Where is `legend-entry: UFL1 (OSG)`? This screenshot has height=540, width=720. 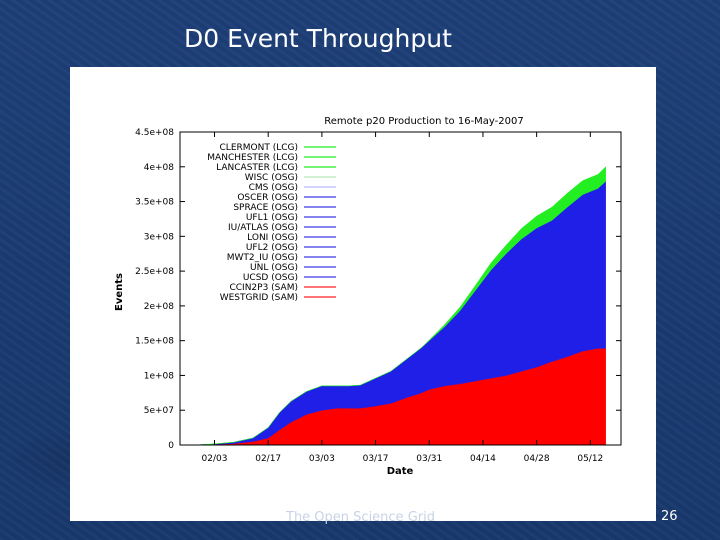 legend-entry: UFL1 (OSG) is located at coordinates (291, 218).